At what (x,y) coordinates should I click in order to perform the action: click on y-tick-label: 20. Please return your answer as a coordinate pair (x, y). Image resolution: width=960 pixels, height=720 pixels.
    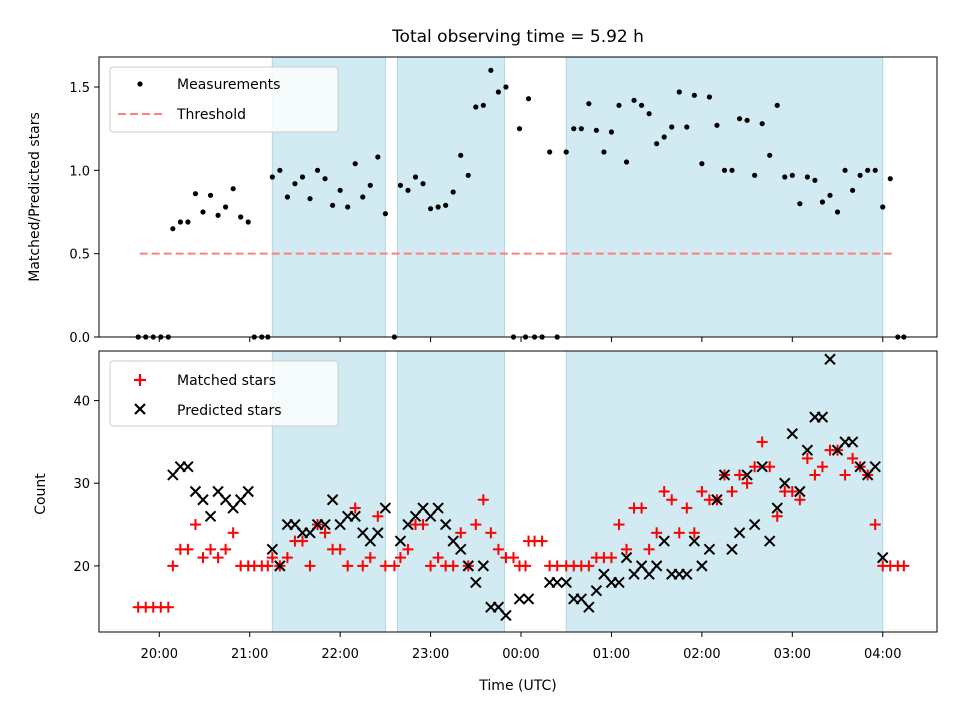
    Looking at the image, I should click on (81, 567).